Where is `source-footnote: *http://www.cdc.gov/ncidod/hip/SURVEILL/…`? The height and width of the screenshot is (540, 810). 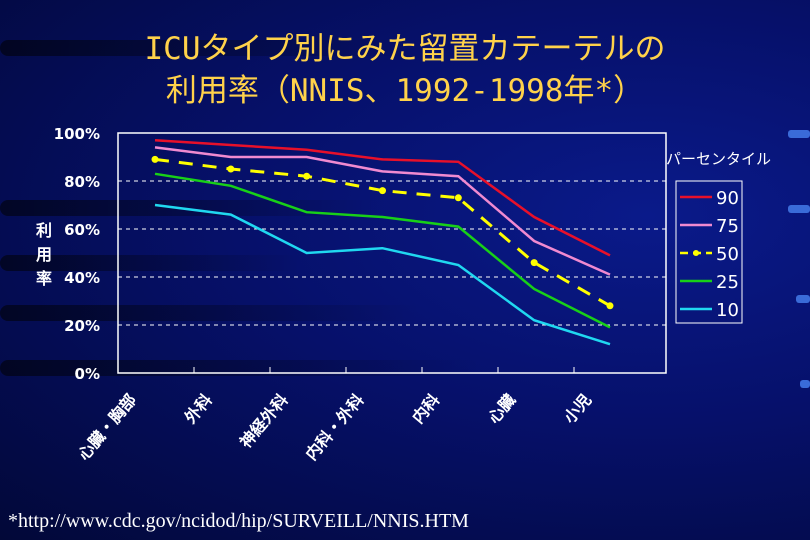 source-footnote: *http://www.cdc.gov/ncidod/hip/SURVEILL/… is located at coordinates (238, 521).